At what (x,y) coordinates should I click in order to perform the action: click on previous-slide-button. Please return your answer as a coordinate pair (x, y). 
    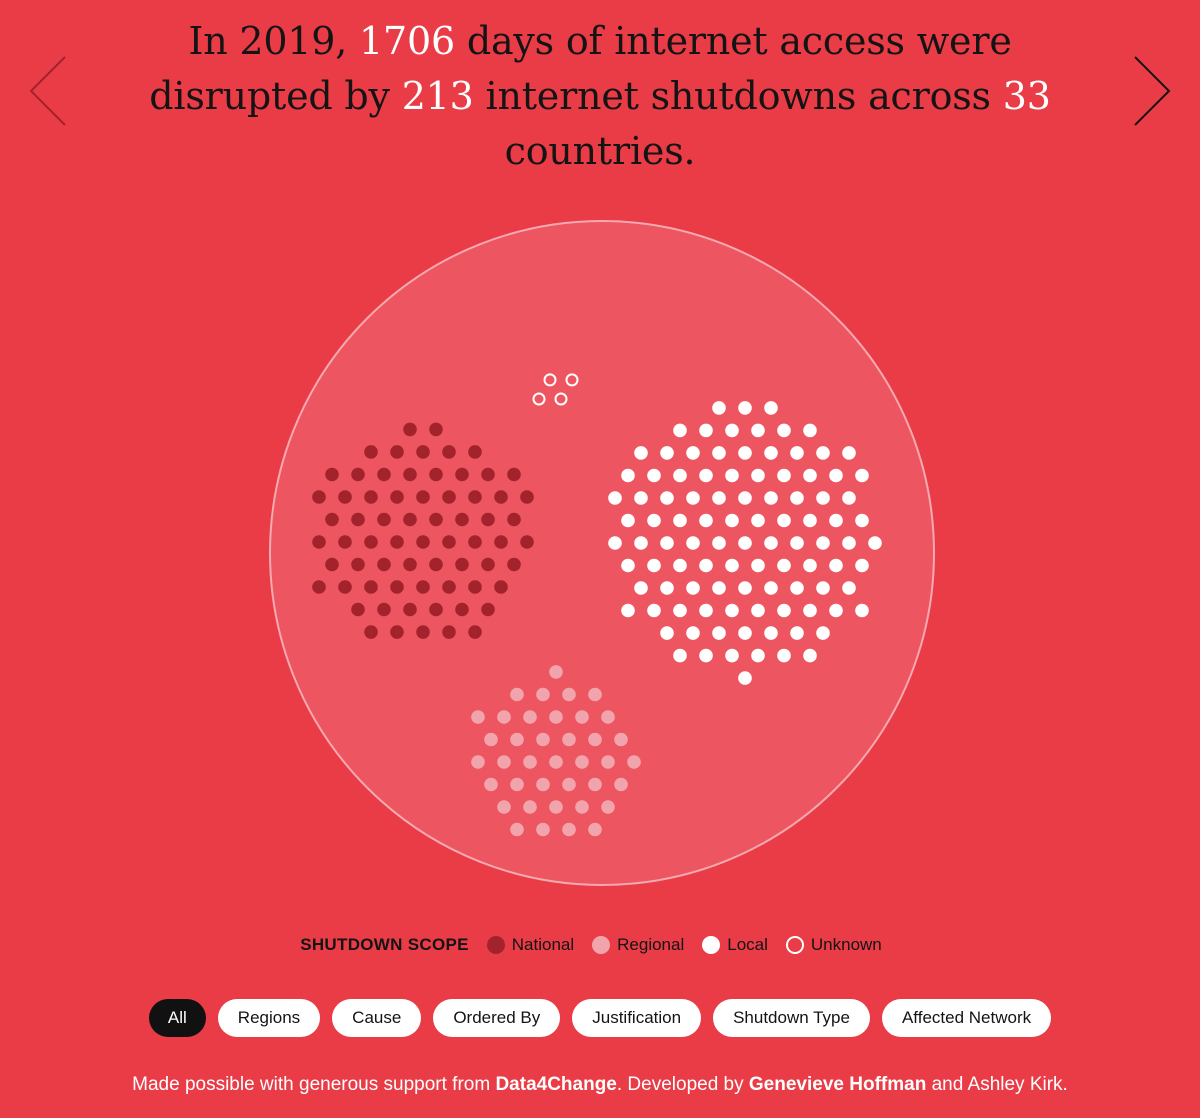
    Looking at the image, I should click on (48, 91).